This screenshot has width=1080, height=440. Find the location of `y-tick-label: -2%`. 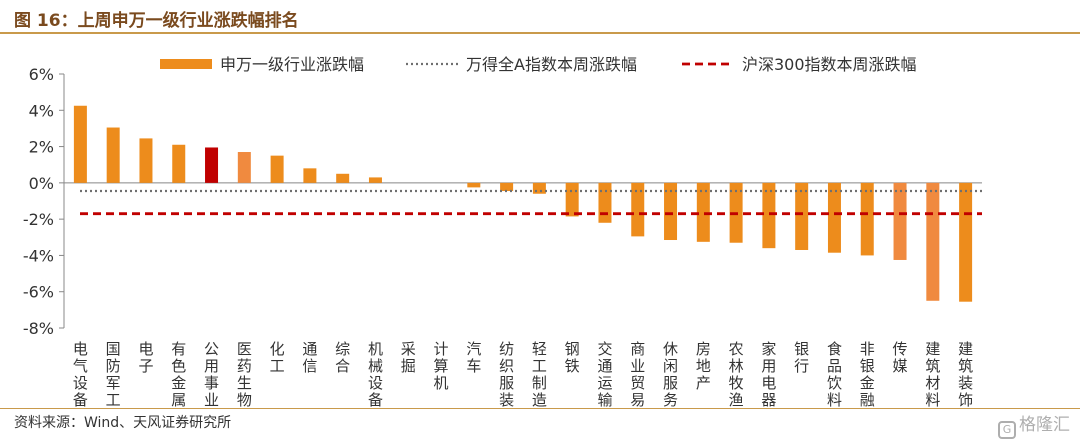

y-tick-label: -2% is located at coordinates (38, 219).